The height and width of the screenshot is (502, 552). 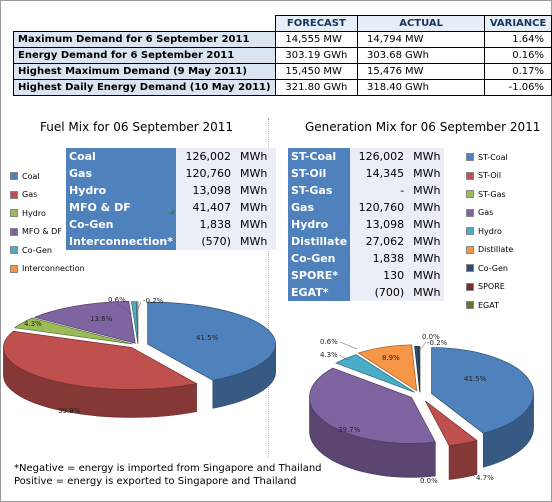 What do you see at coordinates (139, 357) in the screenshot?
I see `pie-0: 41.5% 39.8% 4.3% 13.6% 0.6% -0.2%` at bounding box center [139, 357].